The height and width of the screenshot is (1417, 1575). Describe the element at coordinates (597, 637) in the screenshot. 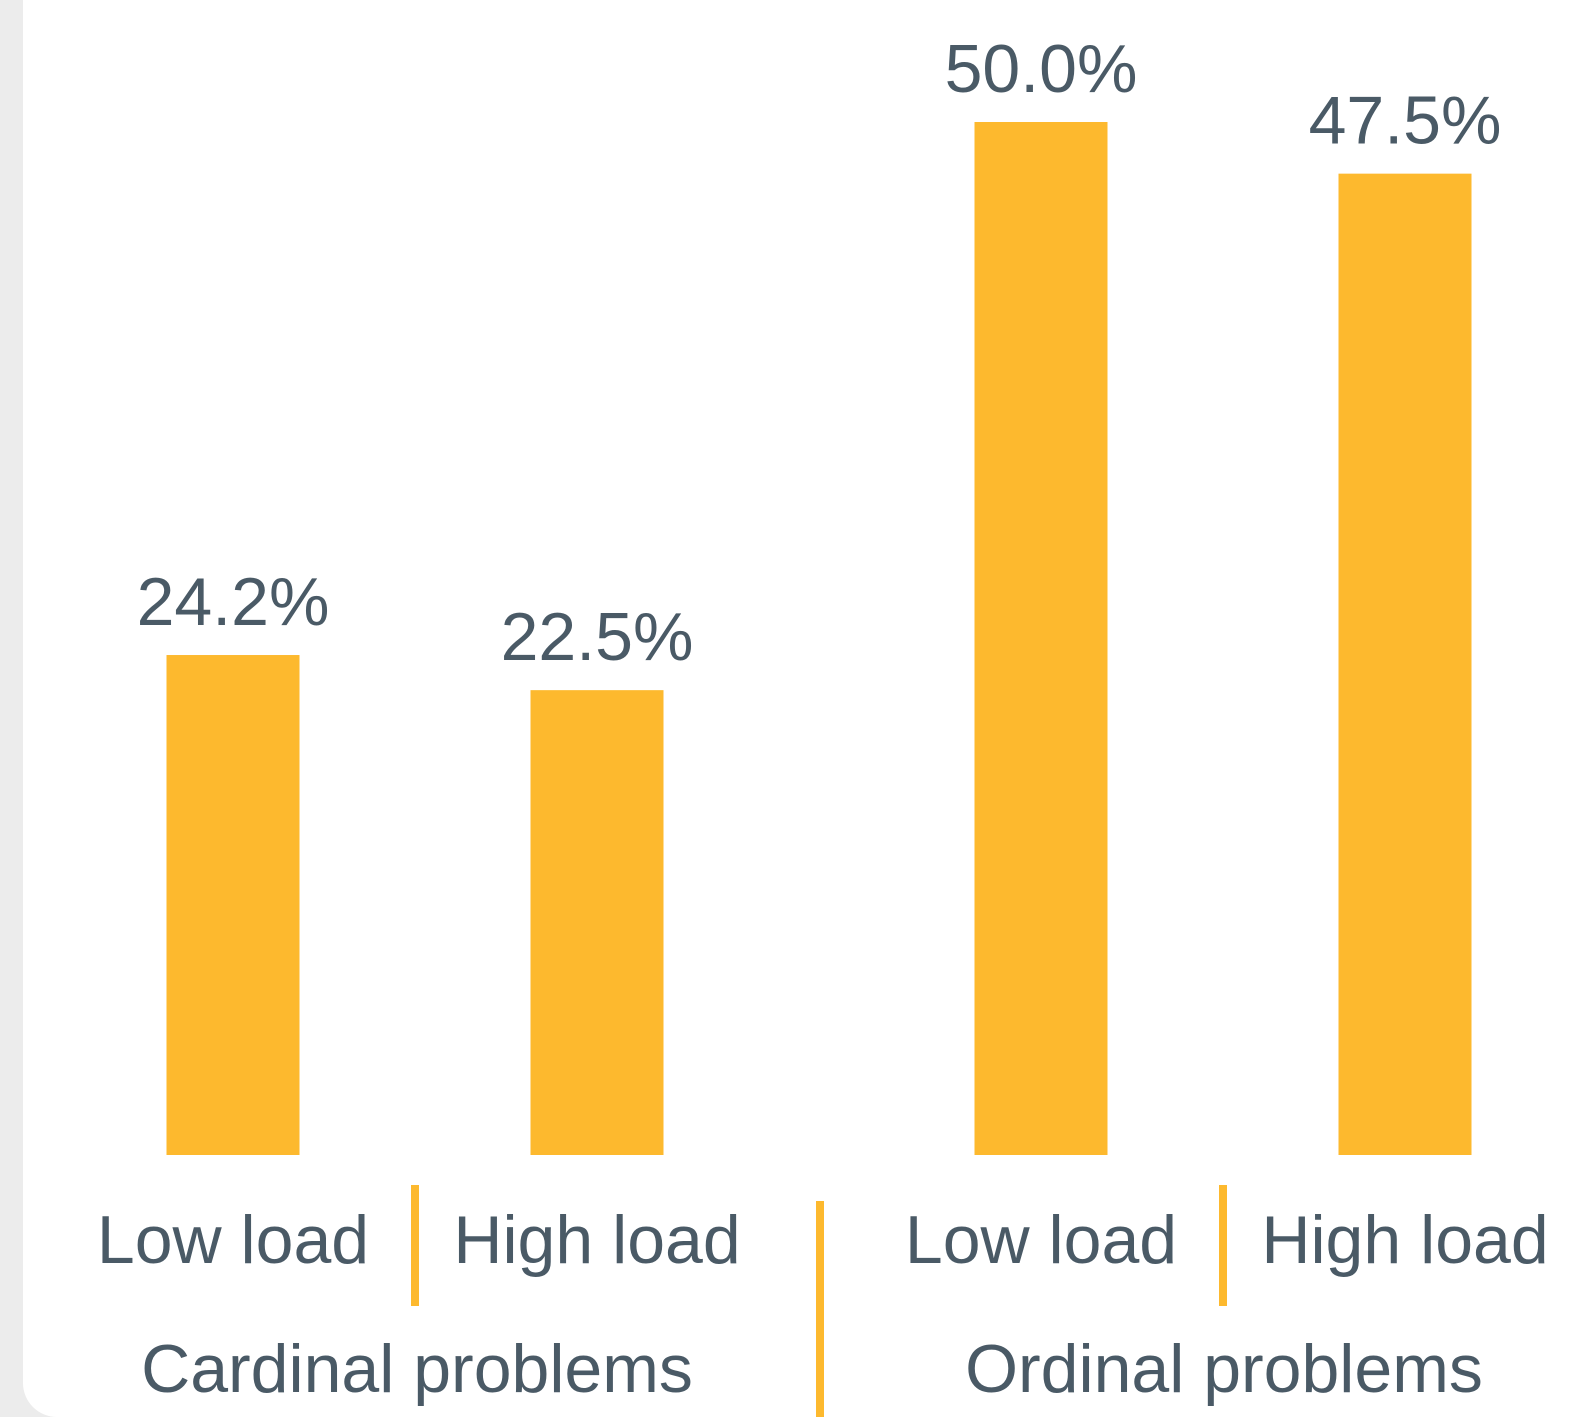

I see `data-label: 22.5%` at that location.